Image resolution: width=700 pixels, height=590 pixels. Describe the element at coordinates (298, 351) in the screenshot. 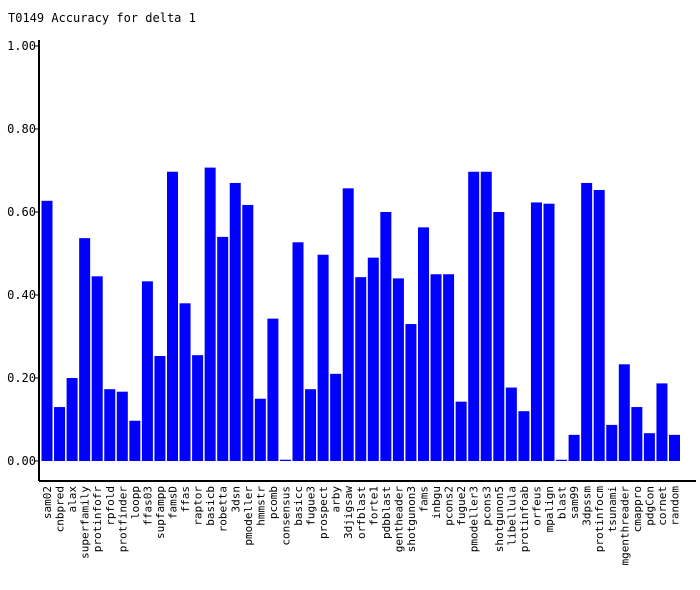

I see `bar-basicc` at that location.